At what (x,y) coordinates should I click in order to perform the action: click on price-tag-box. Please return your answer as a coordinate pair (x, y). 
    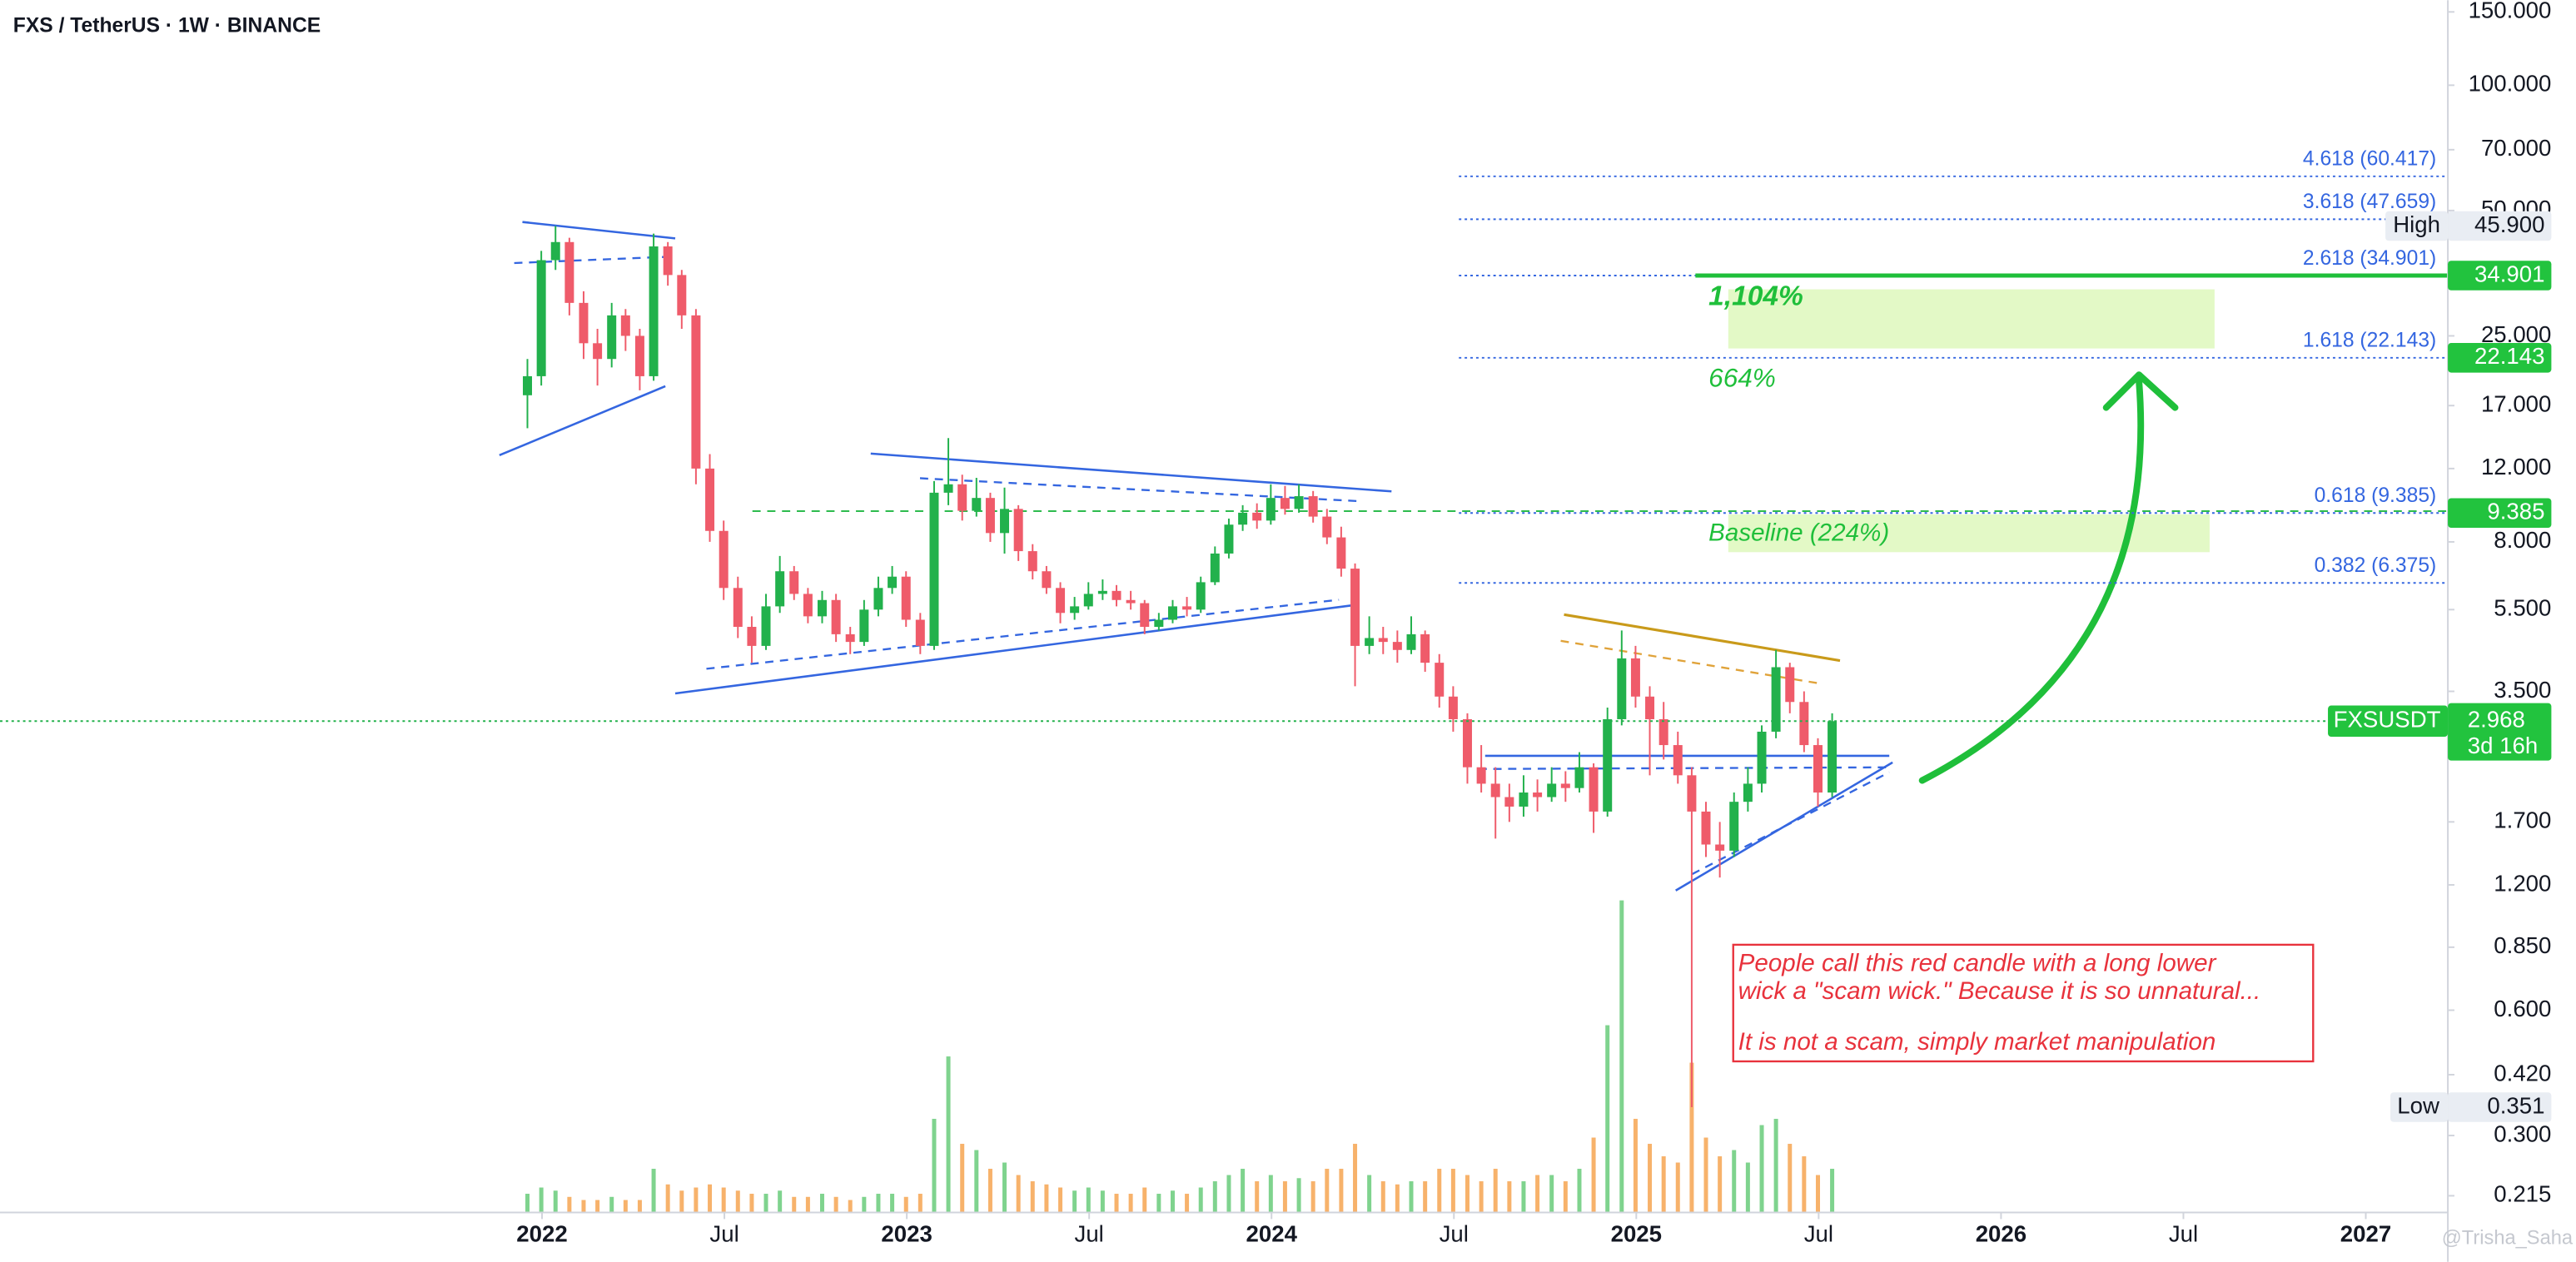
    Looking at the image, I should click on (2500, 514).